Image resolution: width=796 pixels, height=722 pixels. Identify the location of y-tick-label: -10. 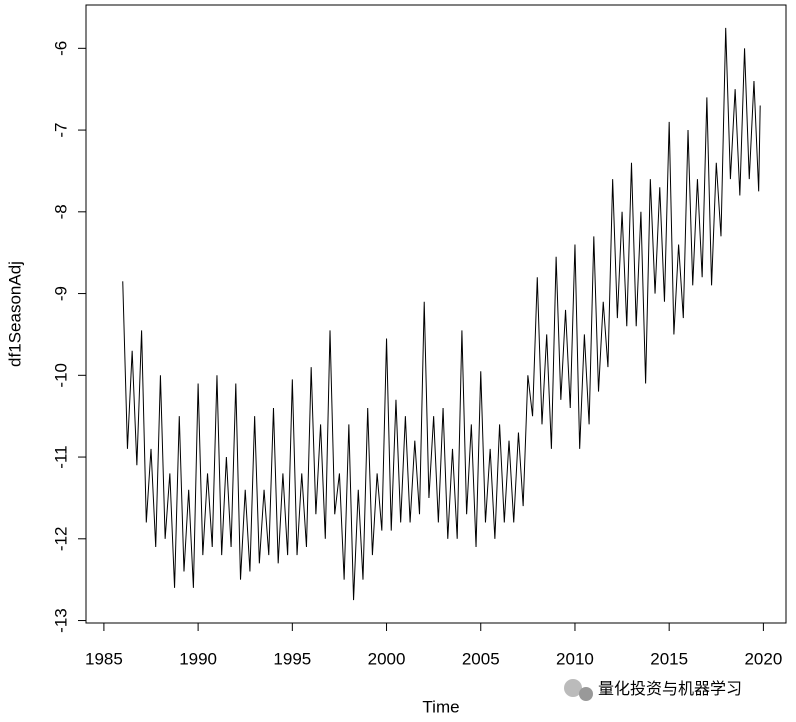
(60, 375).